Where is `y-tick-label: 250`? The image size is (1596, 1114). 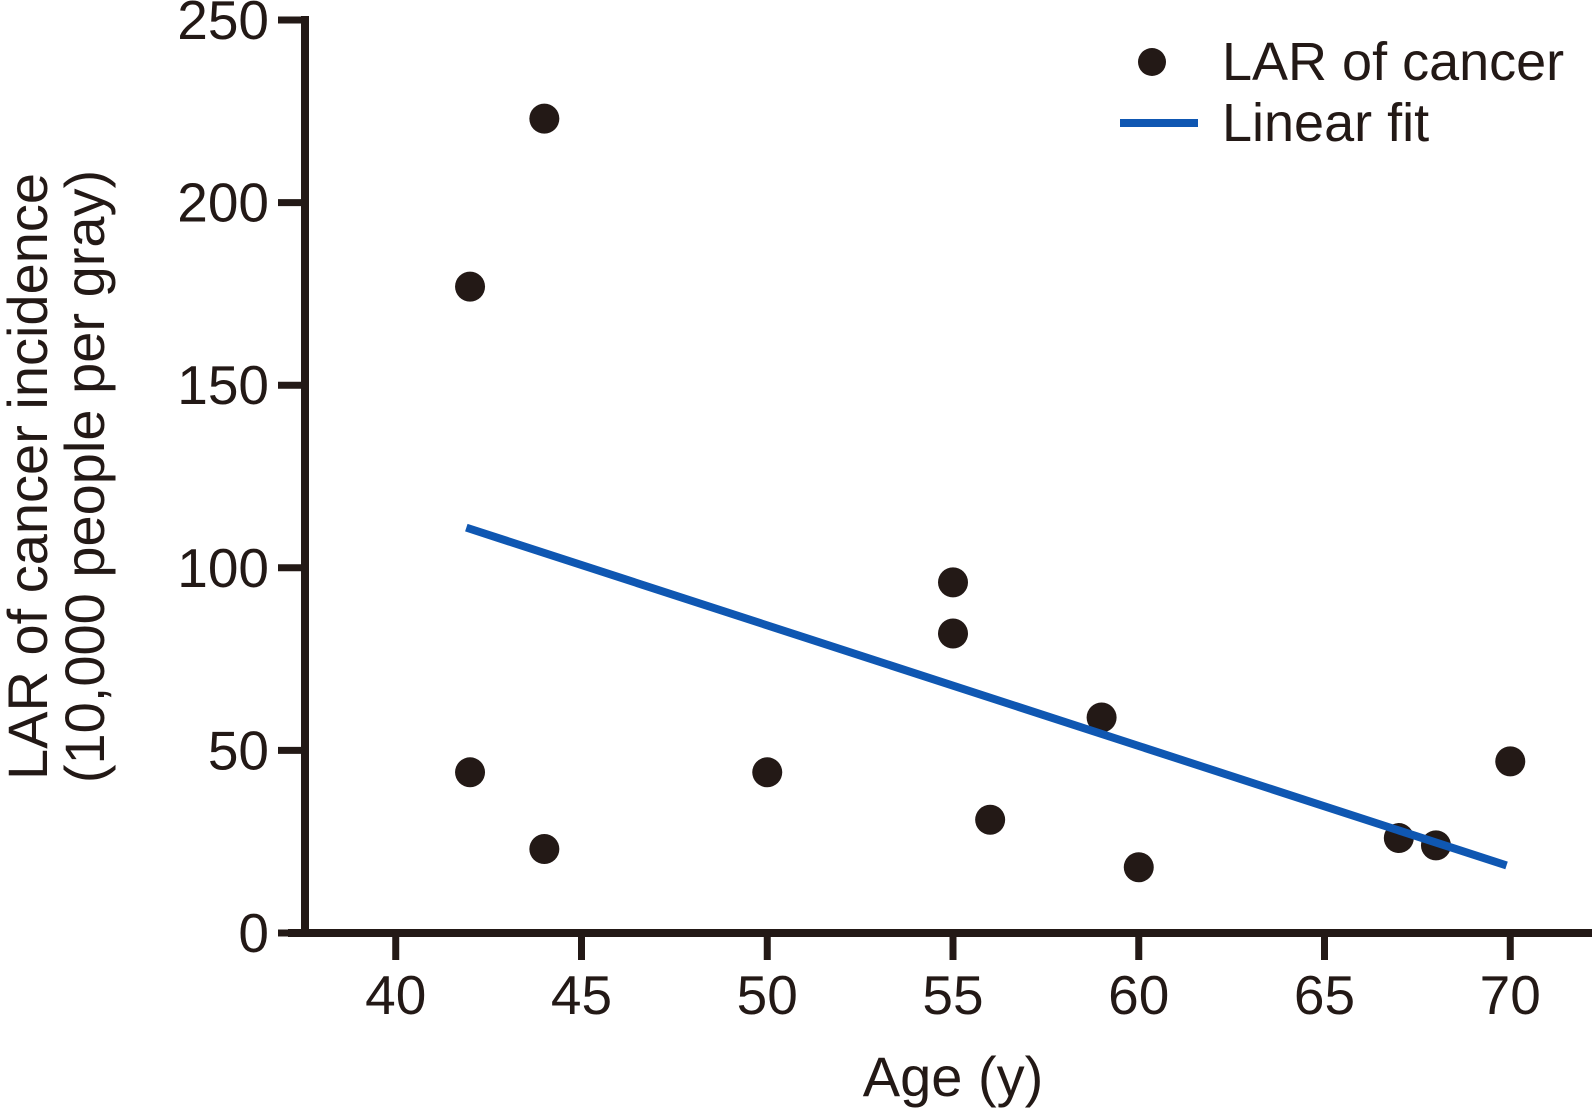 y-tick-label: 250 is located at coordinates (223, 25).